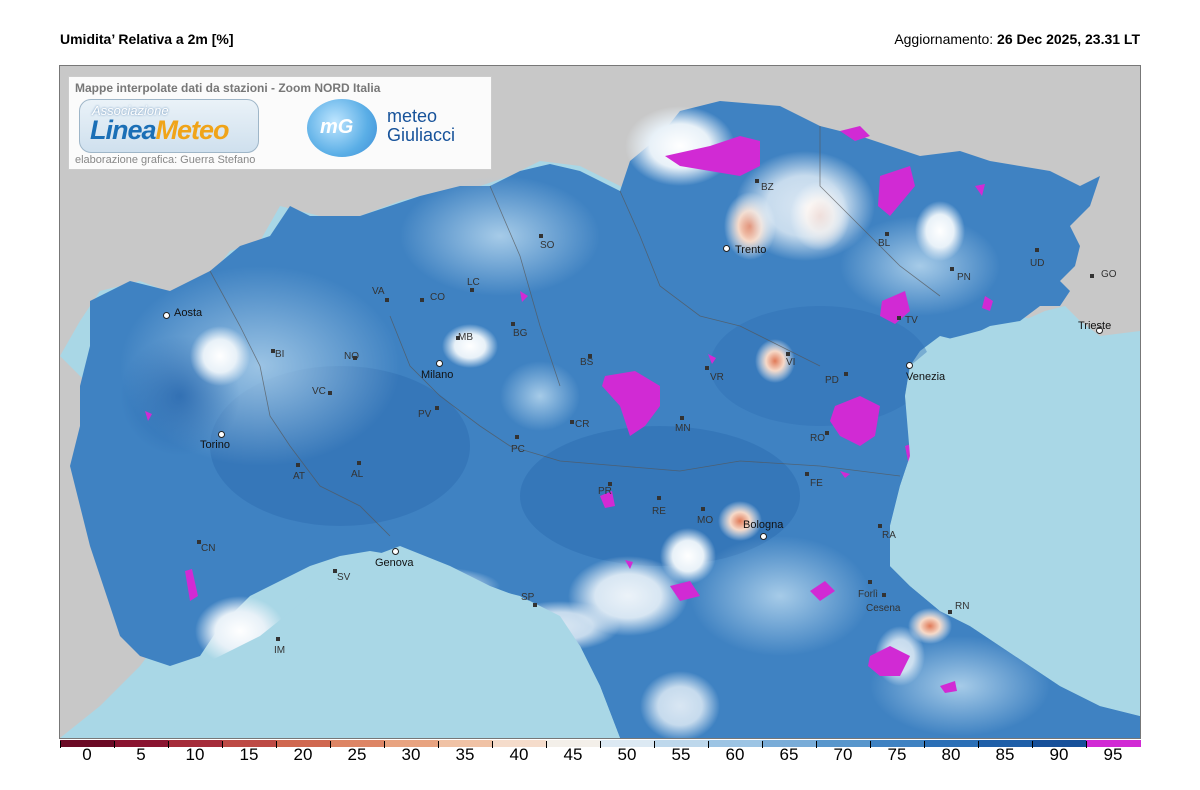 The height and width of the screenshot is (790, 1200). I want to click on province-label-re: RE, so click(659, 511).